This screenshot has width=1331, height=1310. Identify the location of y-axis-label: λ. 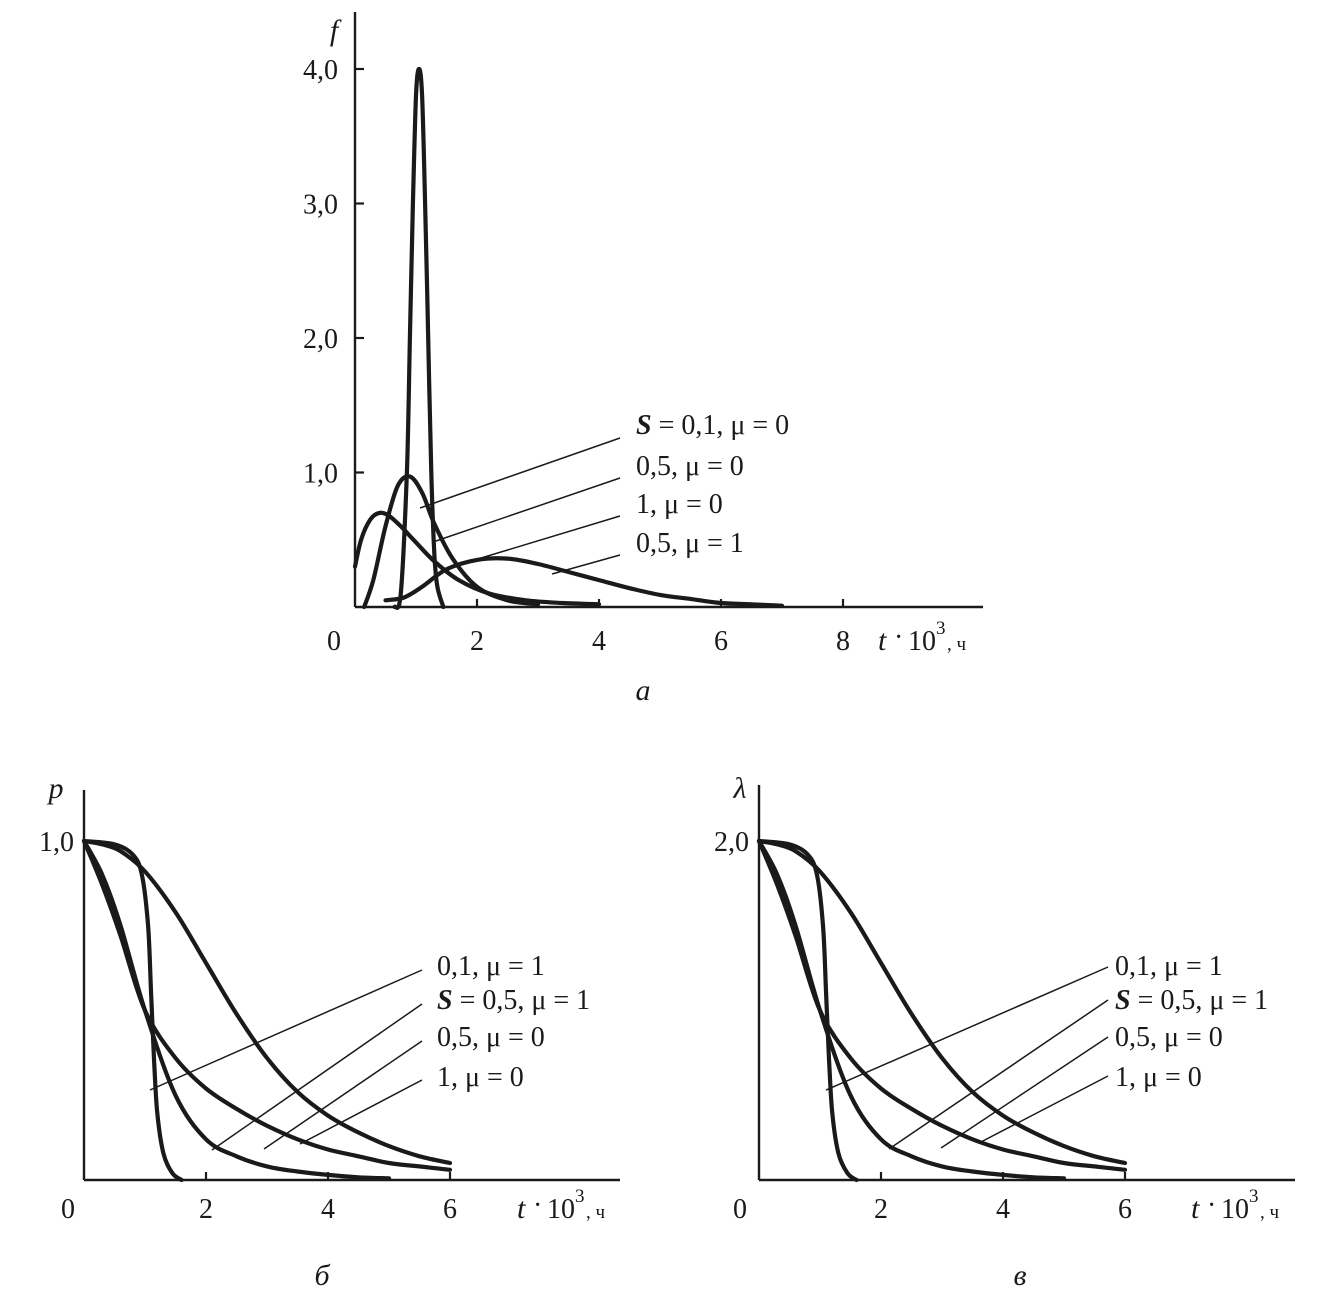
(740, 788).